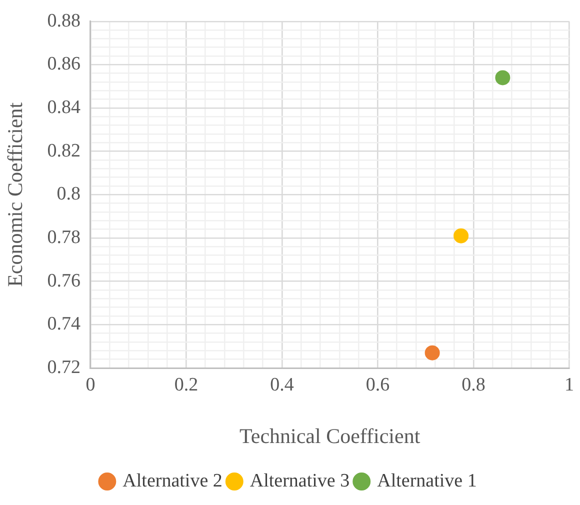  Describe the element at coordinates (474, 385) in the screenshot. I see `x-tick-label: 0.8` at that location.